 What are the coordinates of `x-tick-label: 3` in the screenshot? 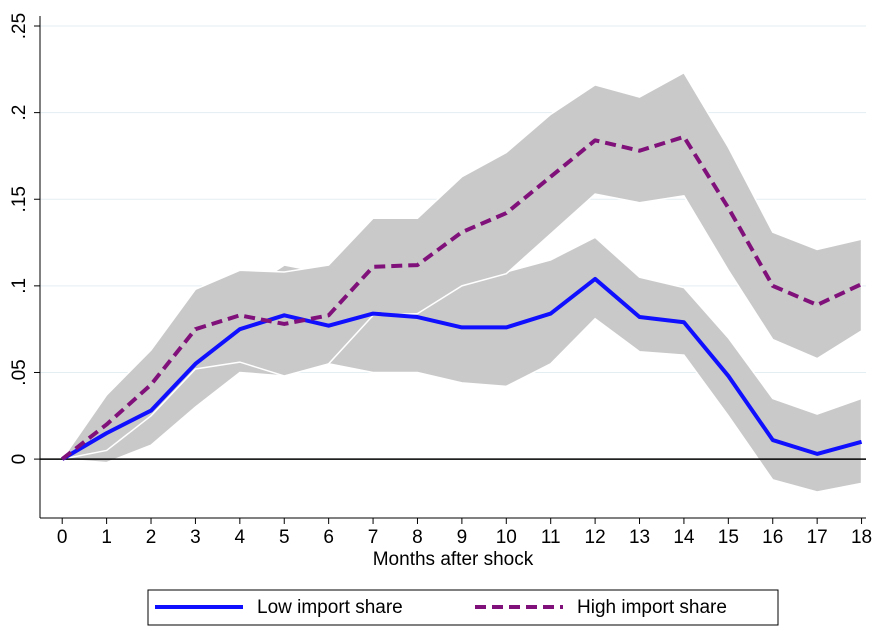 It's located at (195, 537).